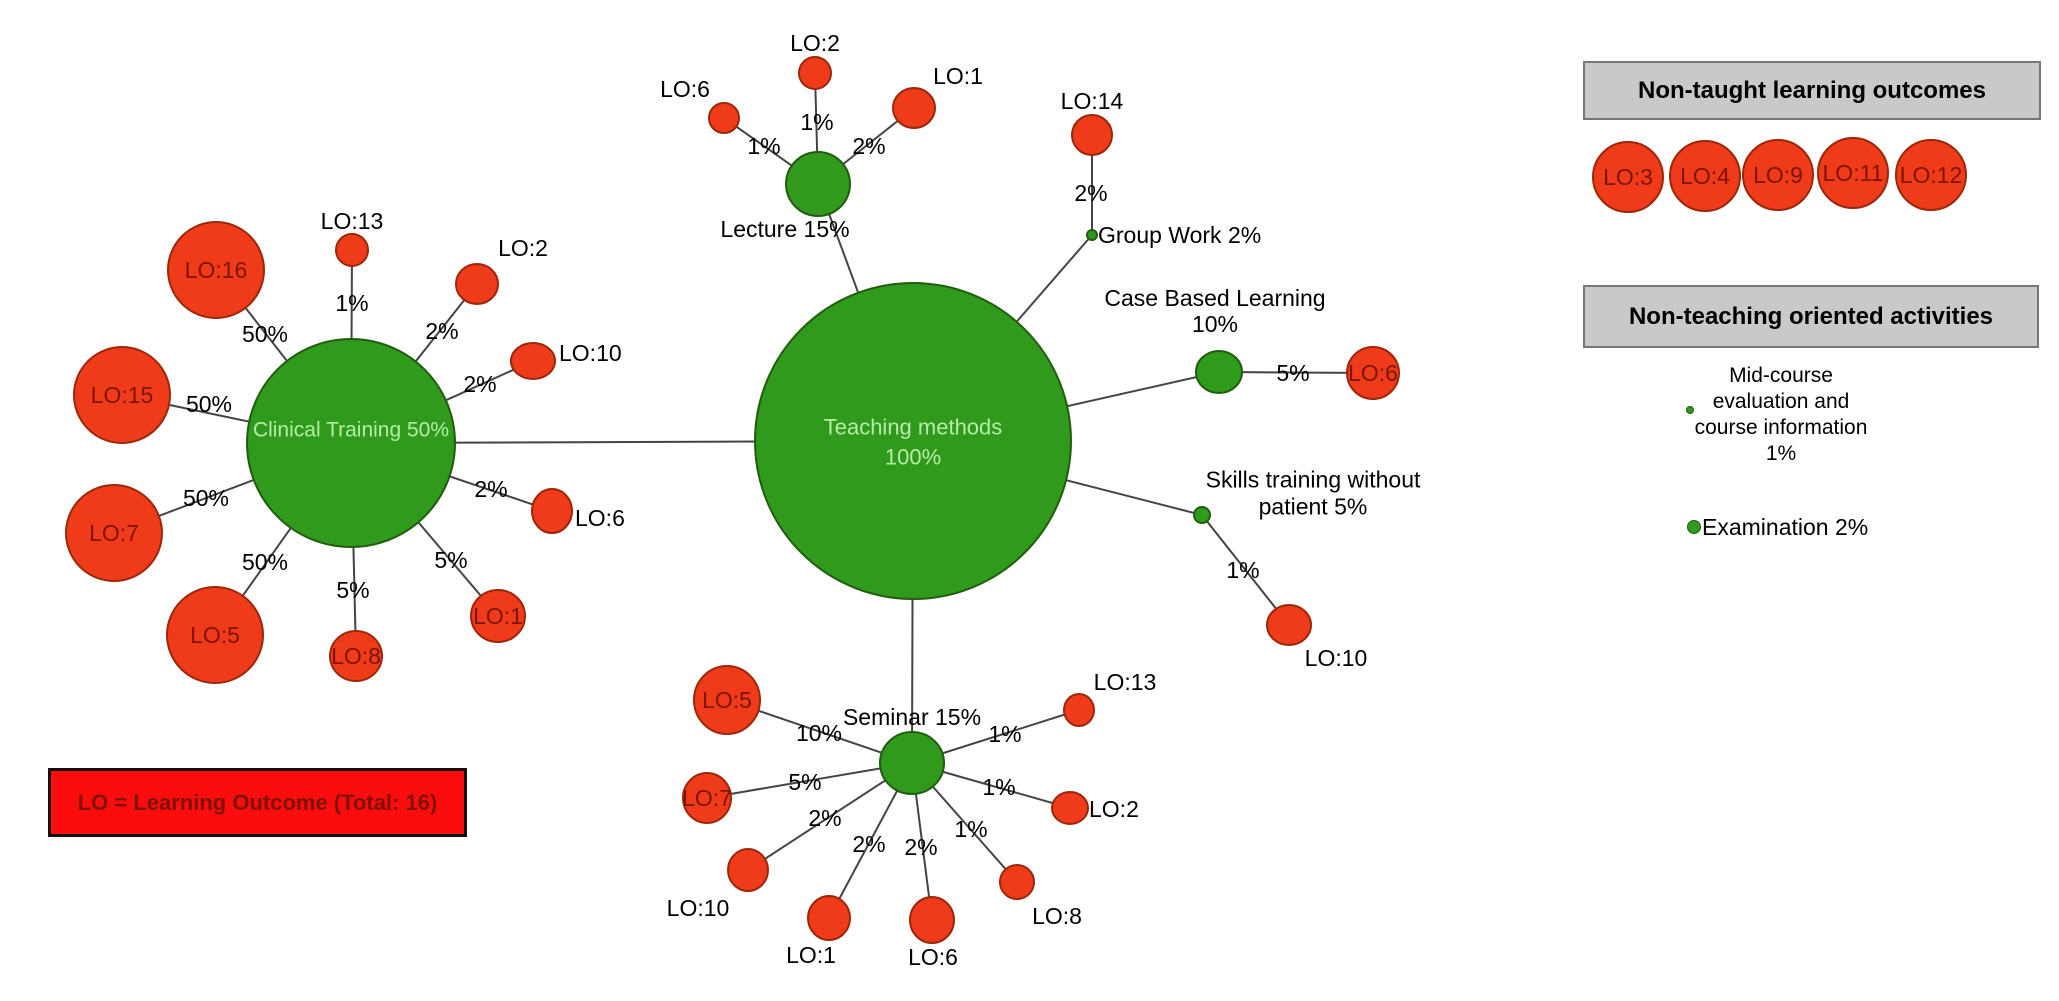 This screenshot has width=2059, height=1001. What do you see at coordinates (351, 443) in the screenshot?
I see `node-clinical` at bounding box center [351, 443].